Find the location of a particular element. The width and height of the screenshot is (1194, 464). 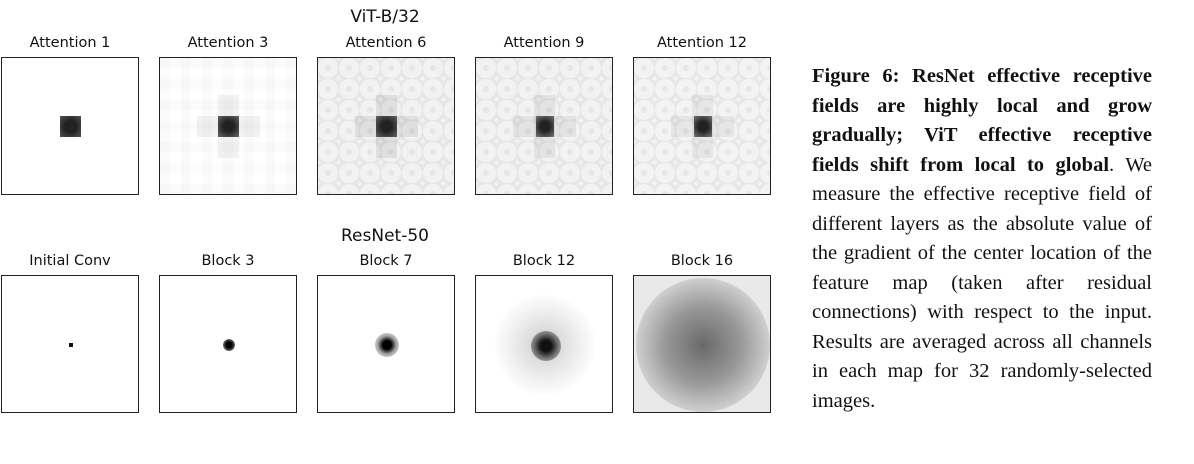

vit-panel-label-5: Attention 12 is located at coordinates (702, 43).